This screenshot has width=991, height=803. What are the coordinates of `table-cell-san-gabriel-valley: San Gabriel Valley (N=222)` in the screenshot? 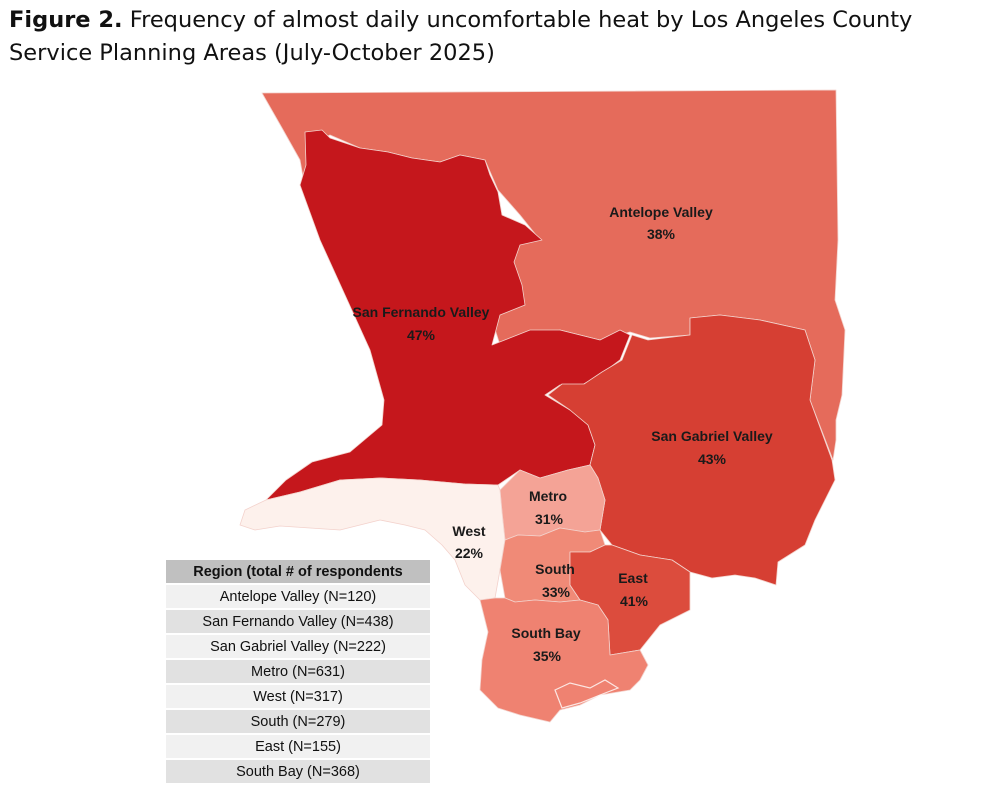 It's located at (298, 646).